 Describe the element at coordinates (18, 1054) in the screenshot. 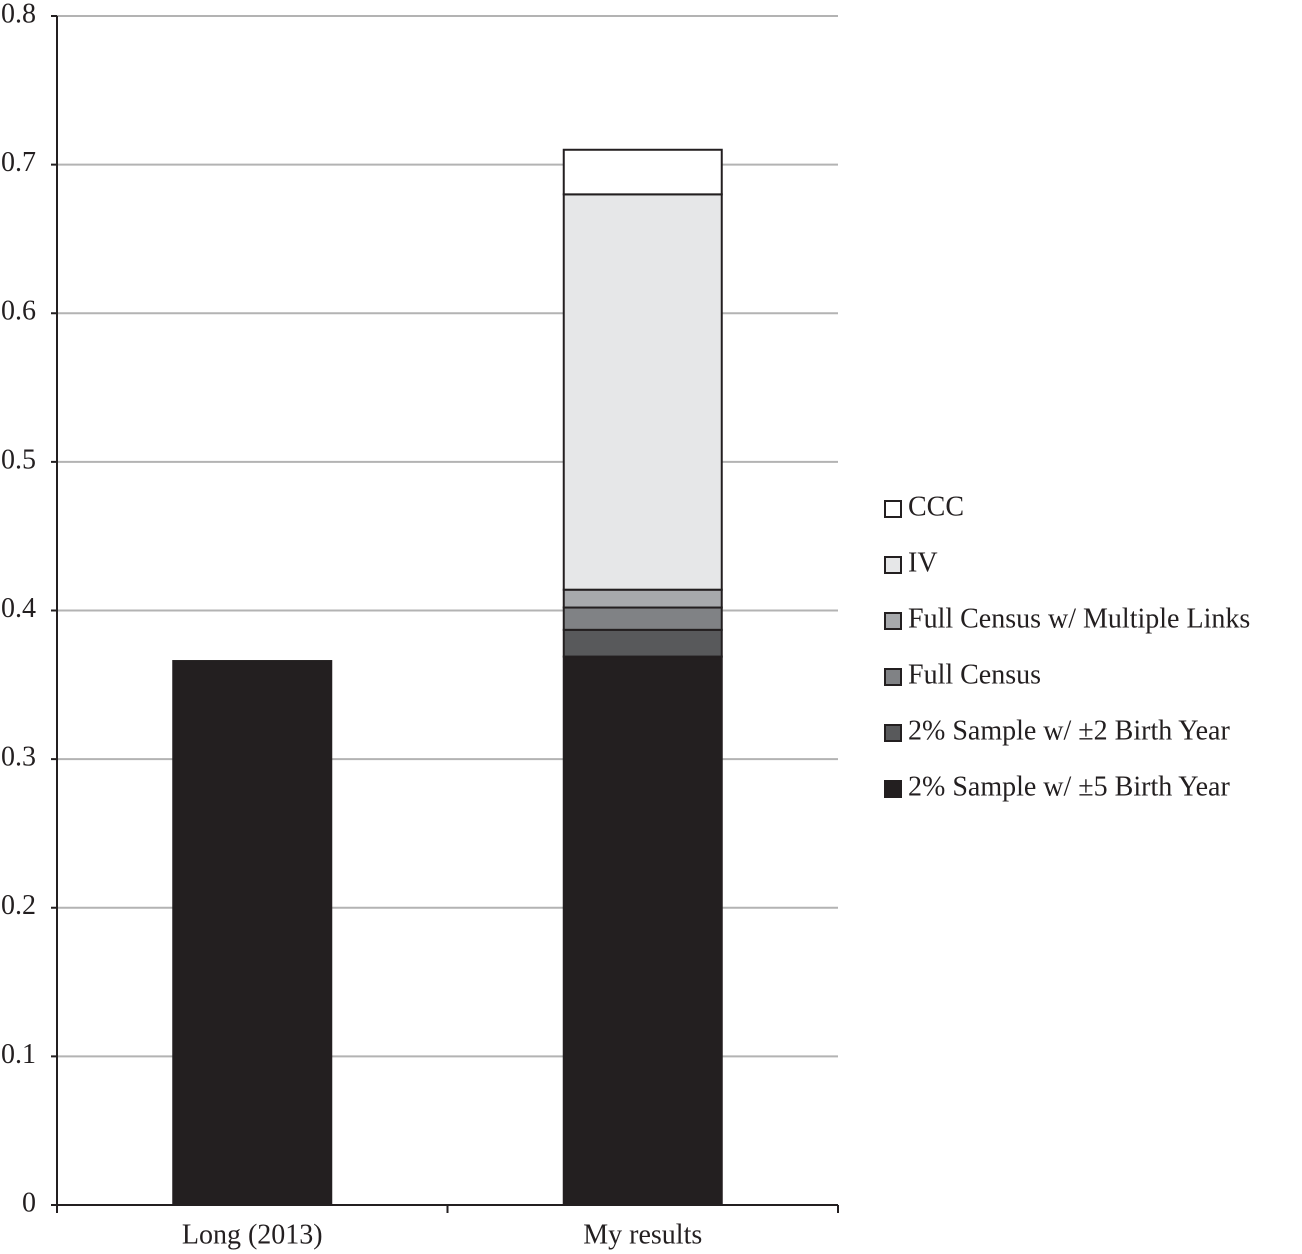

I see `y-tick-label: 0.1` at that location.